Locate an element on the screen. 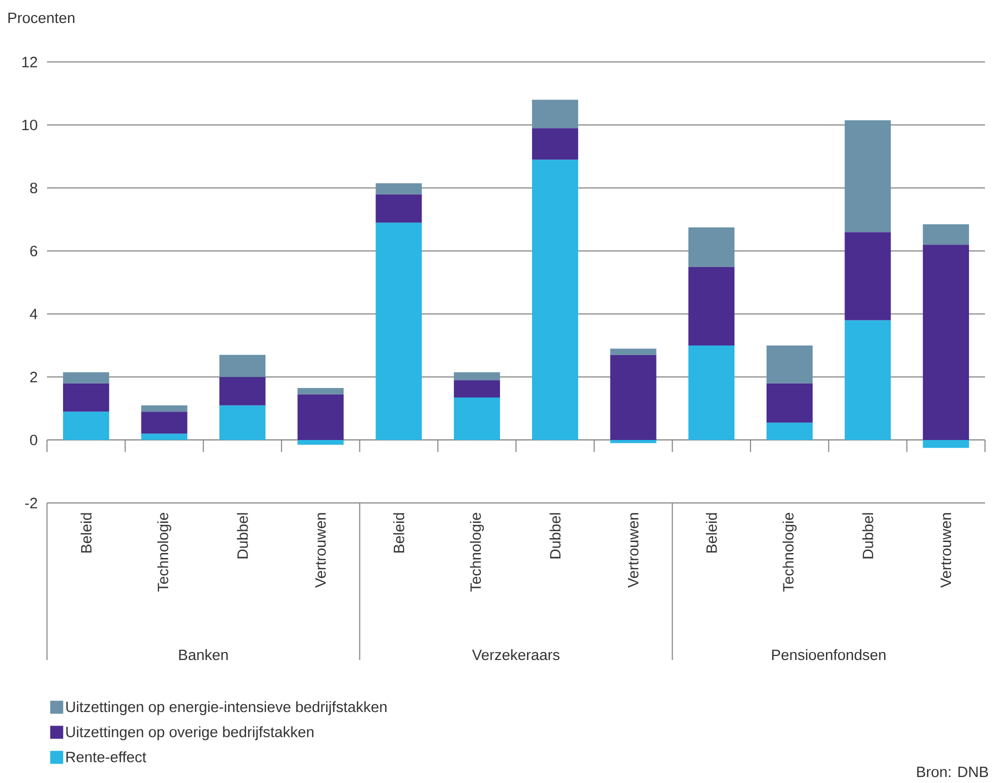 The height and width of the screenshot is (783, 995). text: Pensioenfondsen is located at coordinates (829, 654).